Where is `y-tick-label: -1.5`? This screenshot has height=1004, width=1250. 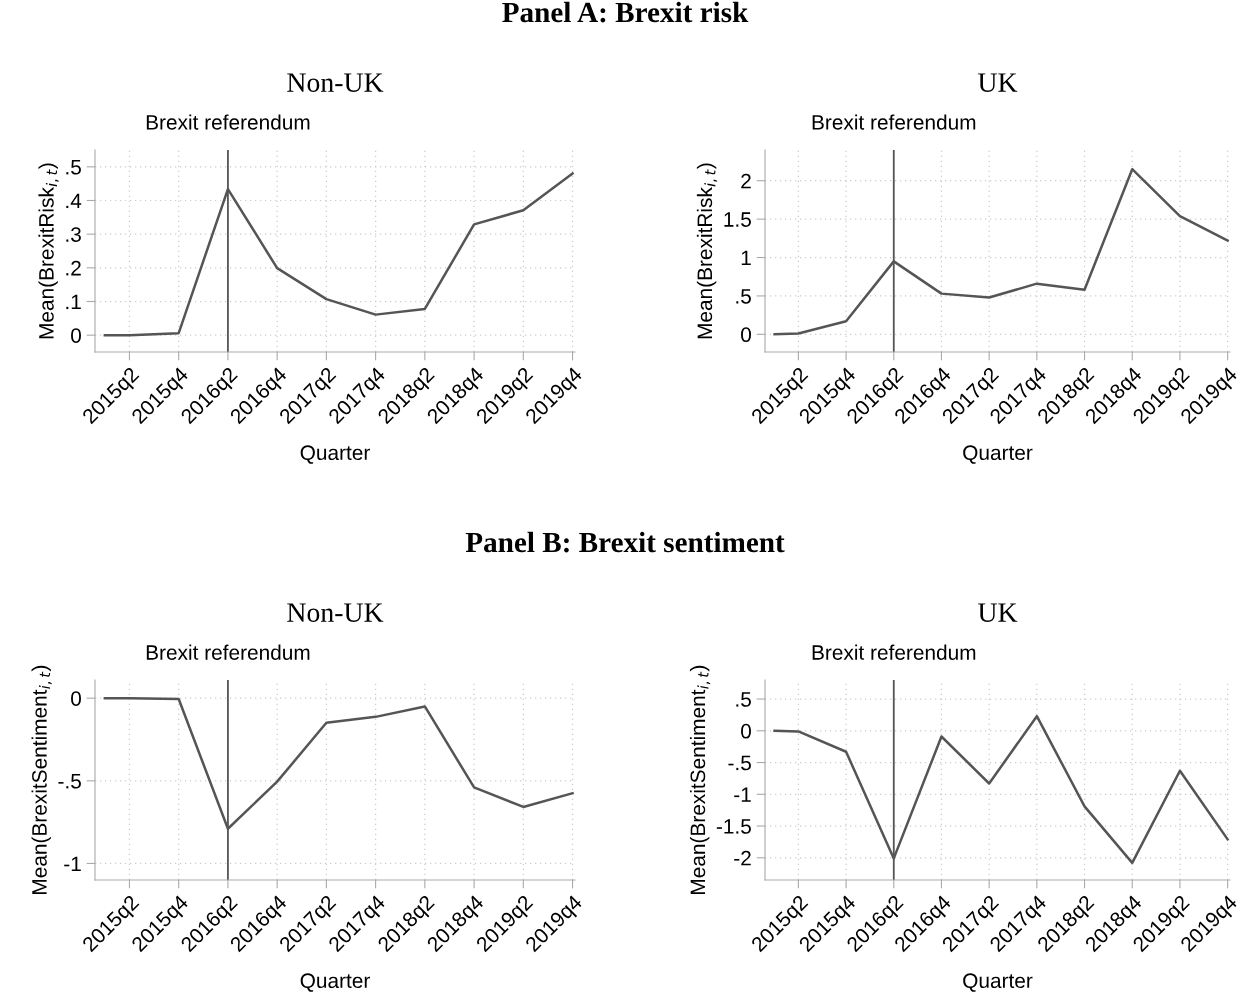 y-tick-label: -1.5 is located at coordinates (733, 826).